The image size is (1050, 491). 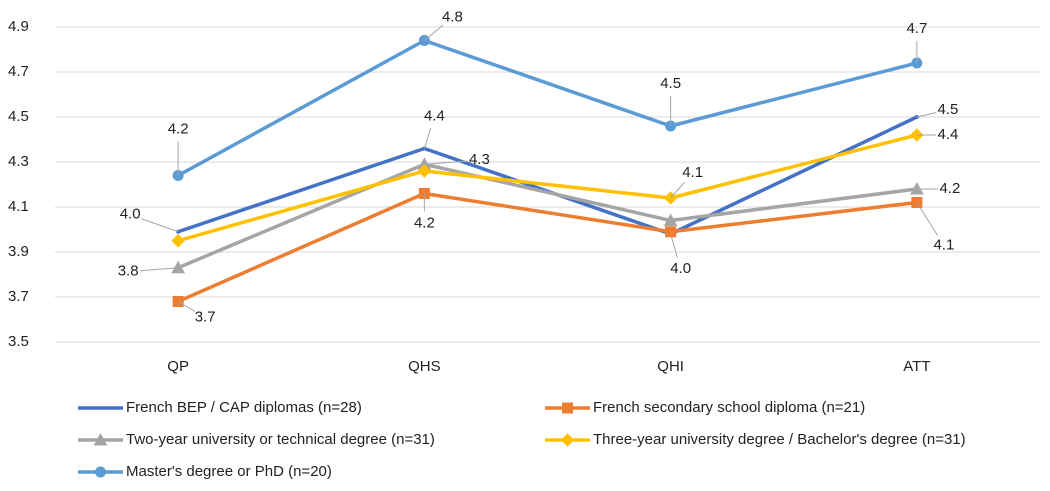 What do you see at coordinates (18, 251) in the screenshot?
I see `y-tick-label: 3.9` at bounding box center [18, 251].